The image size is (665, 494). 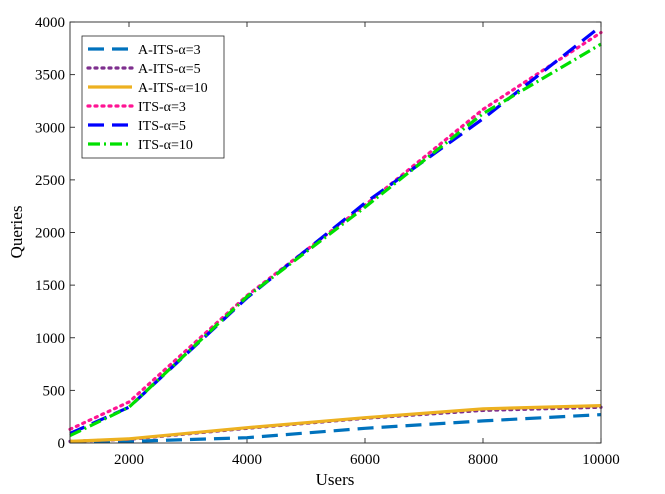 What do you see at coordinates (483, 460) in the screenshot?
I see `x-tick-label: 8000` at bounding box center [483, 460].